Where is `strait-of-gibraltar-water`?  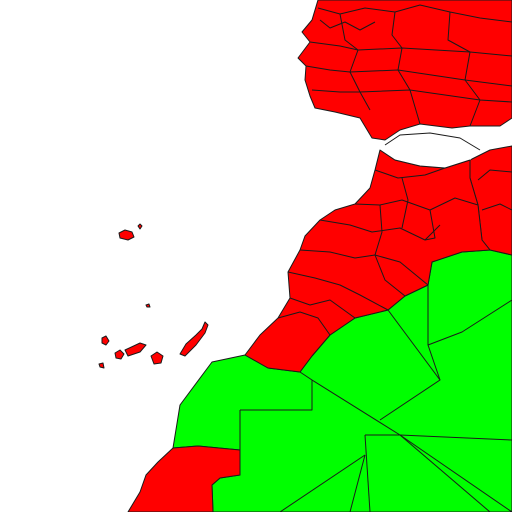 strait-of-gibraltar-water is located at coordinates (430, 150).